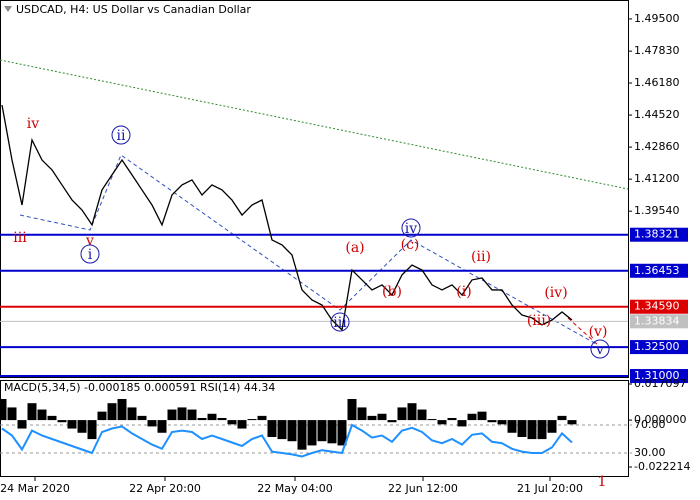  What do you see at coordinates (165, 488) in the screenshot?
I see `x-tick-label: 22 Apr 20:00` at bounding box center [165, 488].